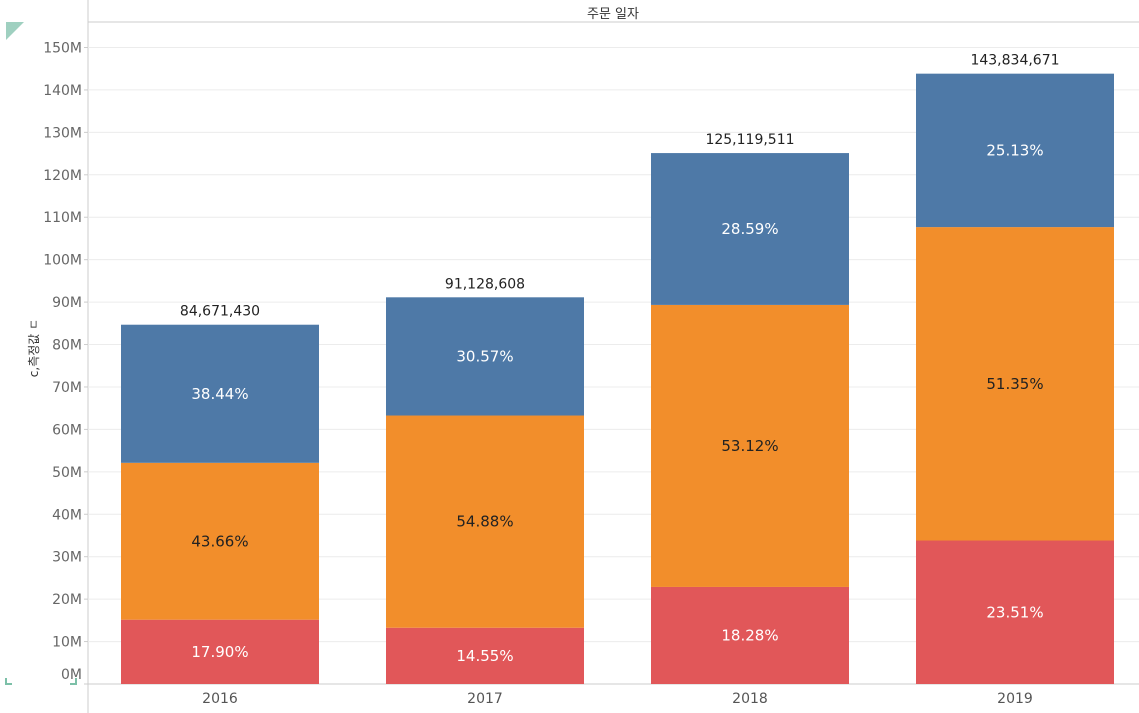  I want to click on corner-marker-bottom-axis, so click(73, 681).